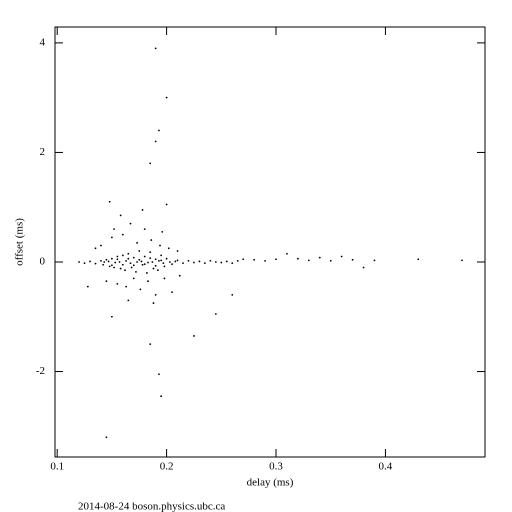 The height and width of the screenshot is (512, 512). What do you see at coordinates (43, 262) in the screenshot?
I see `y-tick-label: 0` at bounding box center [43, 262].